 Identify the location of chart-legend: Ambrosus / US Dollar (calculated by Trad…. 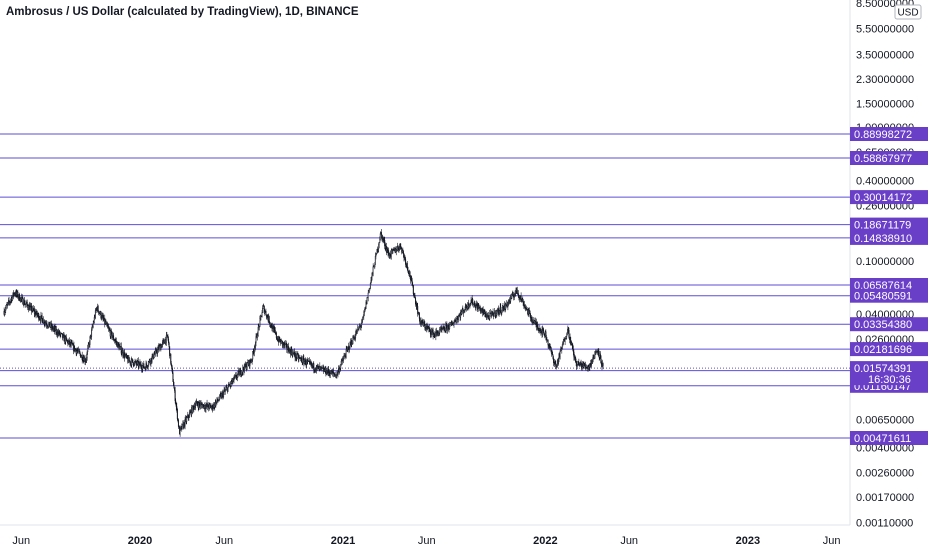
(182, 12).